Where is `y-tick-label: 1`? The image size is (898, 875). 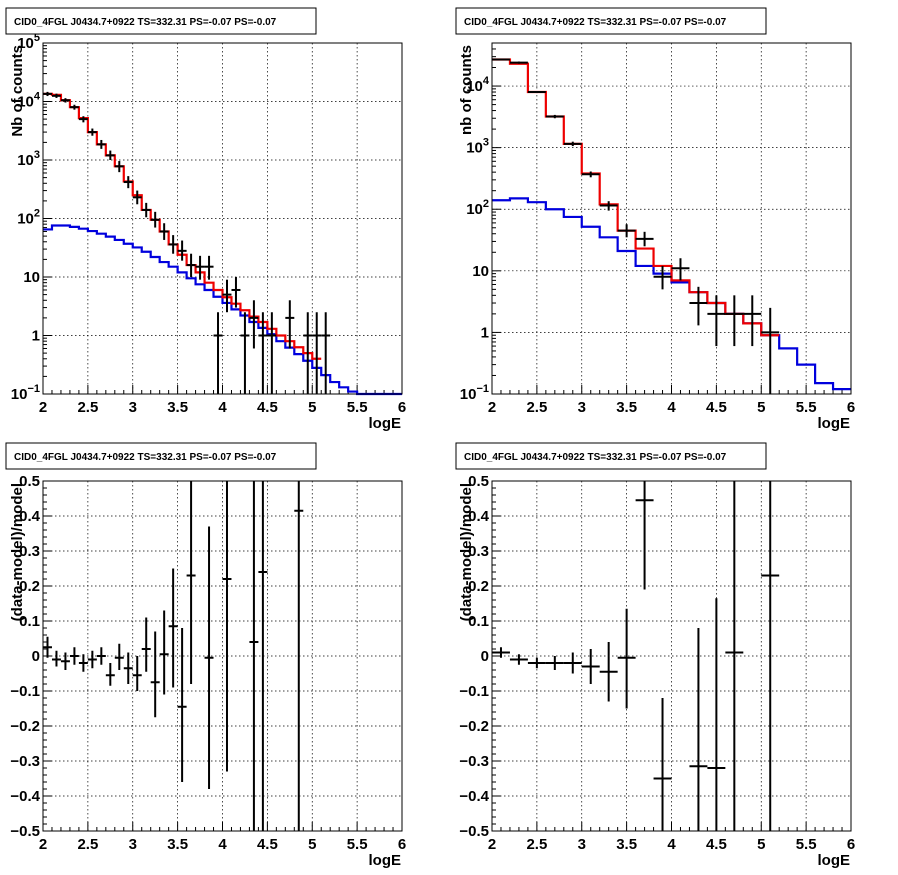 y-tick-label: 1 is located at coordinates (485, 332).